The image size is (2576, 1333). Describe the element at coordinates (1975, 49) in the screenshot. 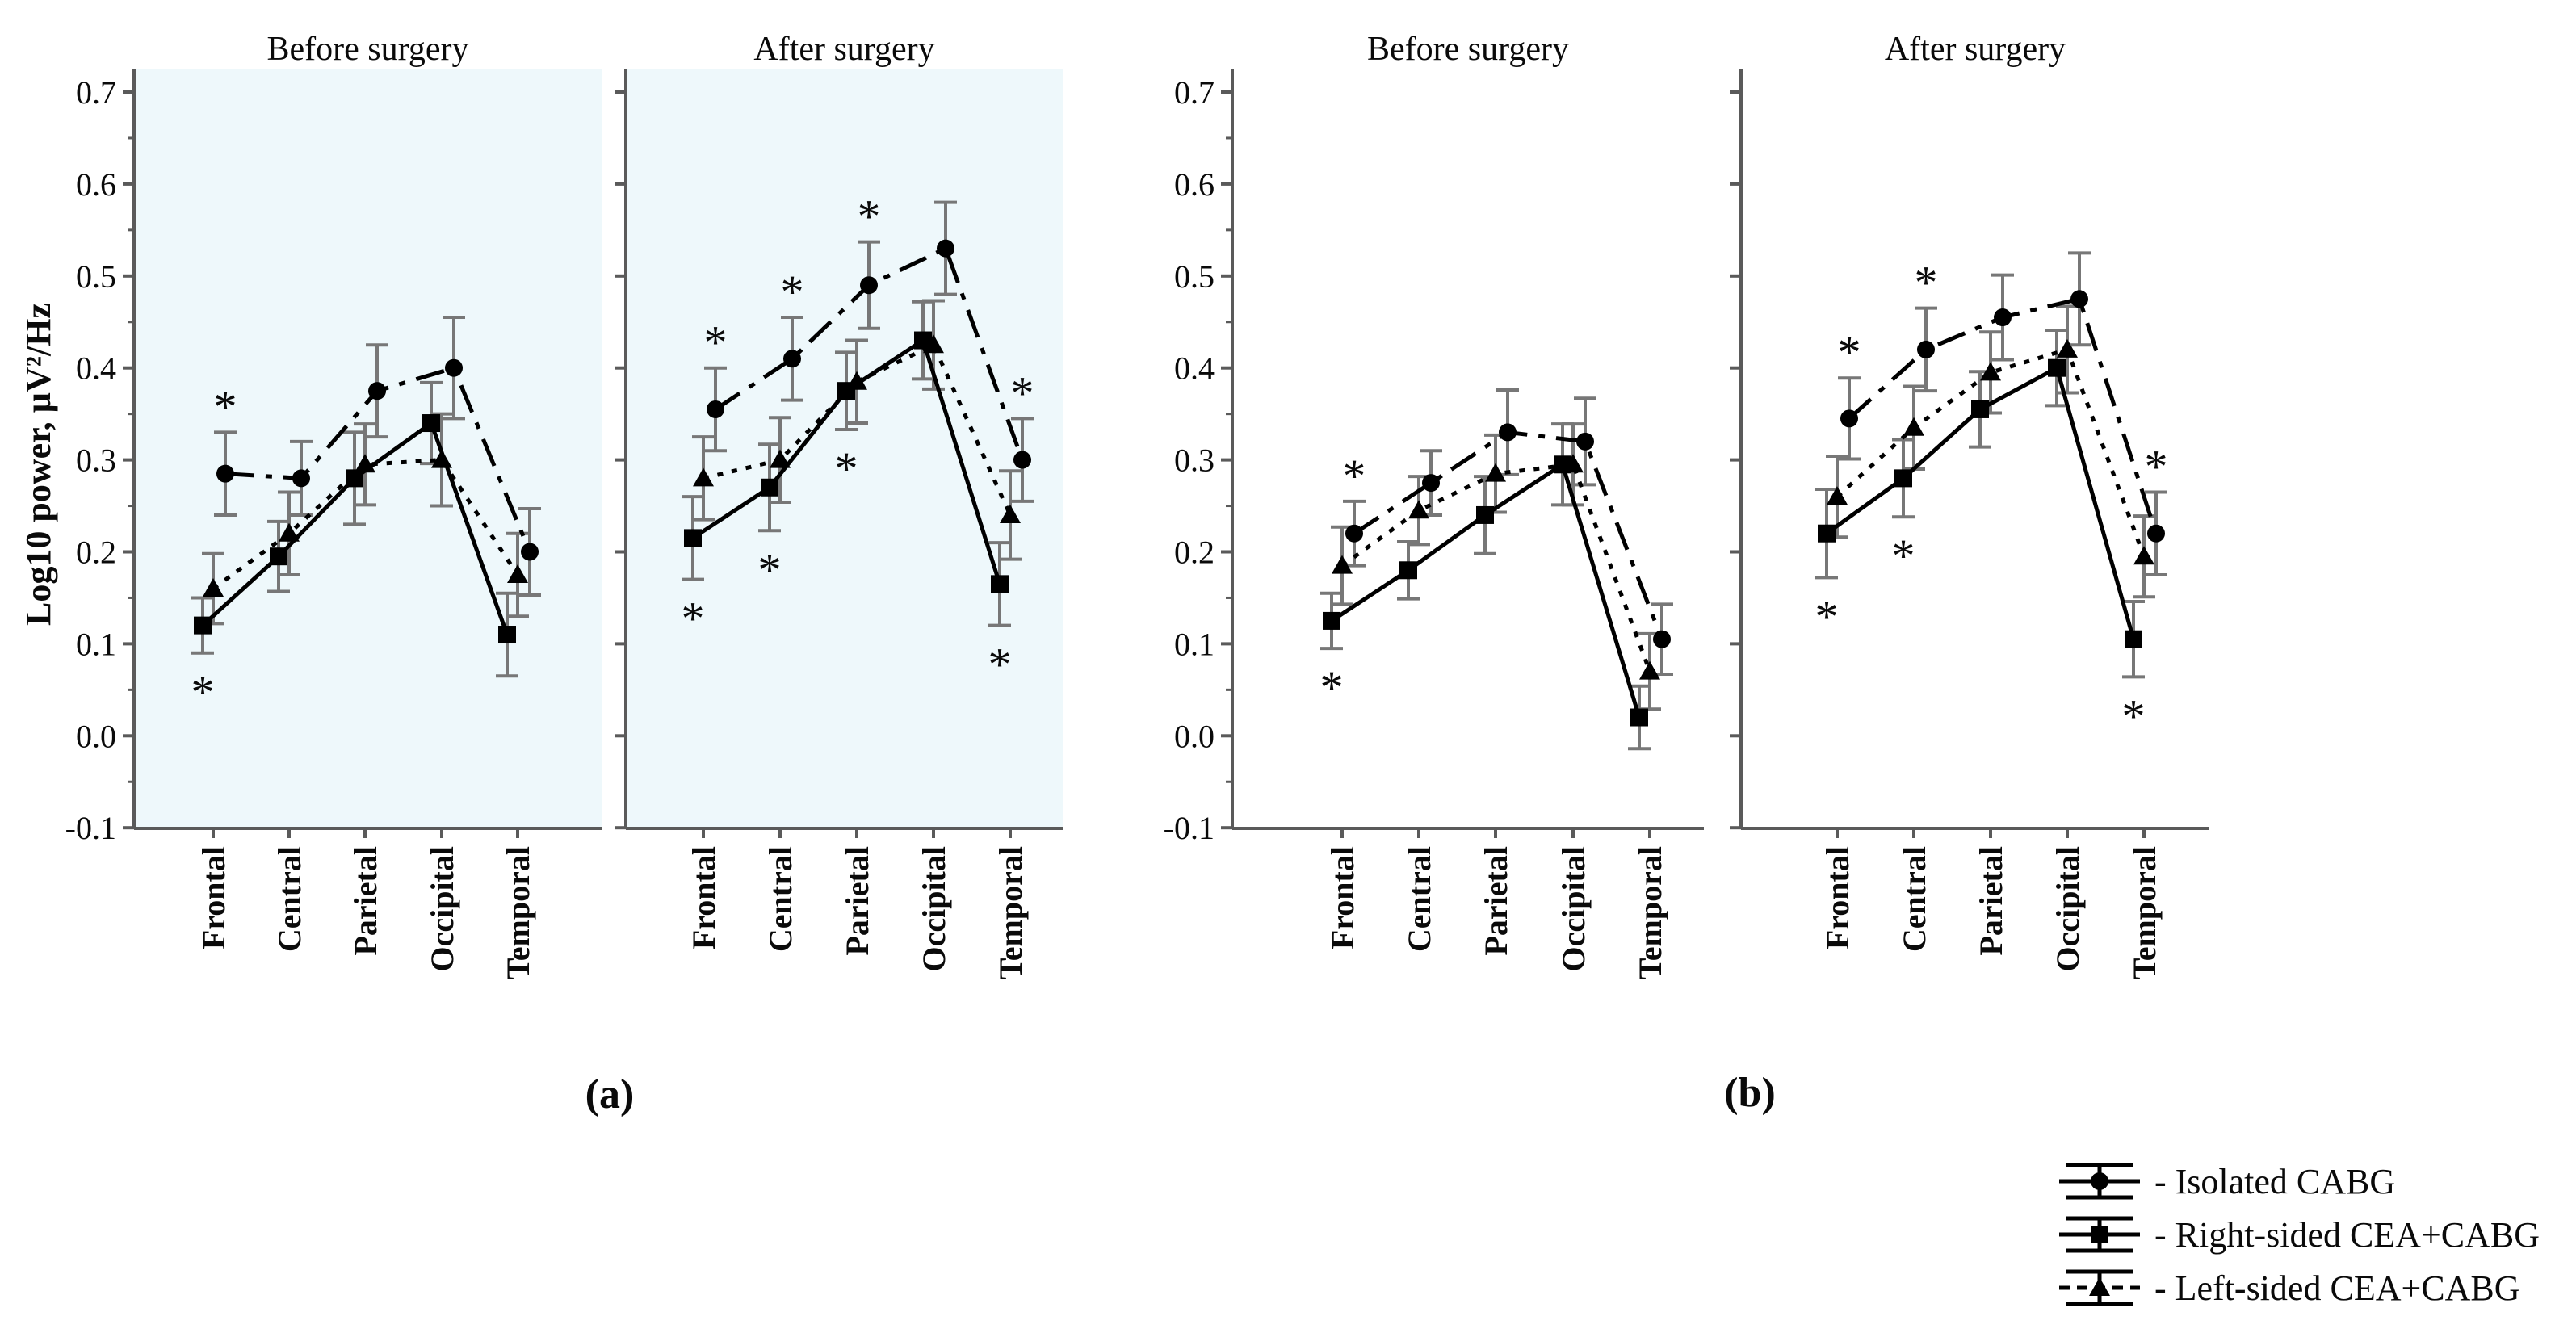

I see `subplot-title: After surgery` at that location.